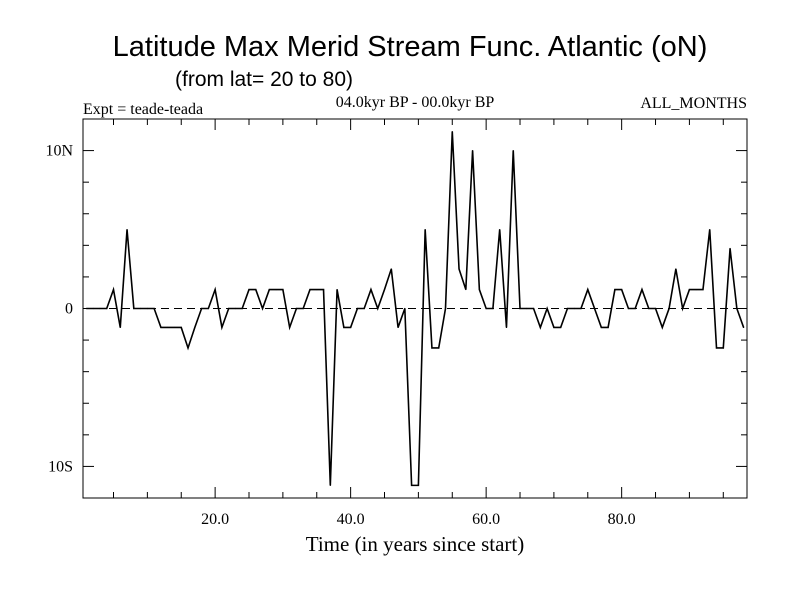 The width and height of the screenshot is (800, 605). What do you see at coordinates (59, 151) in the screenshot?
I see `y-tick-label: 10N` at bounding box center [59, 151].